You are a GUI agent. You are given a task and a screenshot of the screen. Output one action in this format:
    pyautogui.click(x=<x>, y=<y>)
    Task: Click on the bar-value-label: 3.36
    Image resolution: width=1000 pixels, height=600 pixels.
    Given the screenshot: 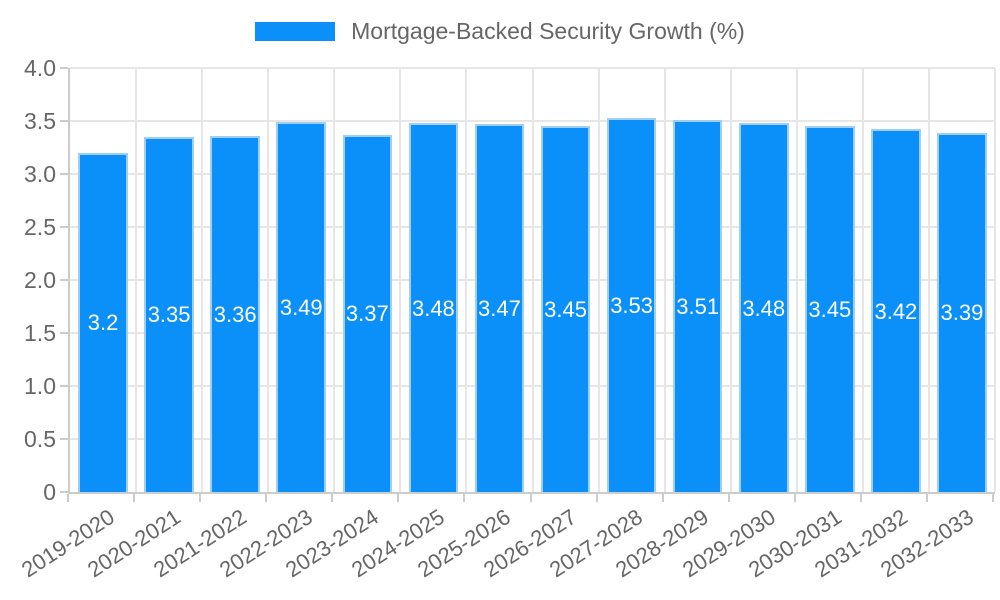 What is the action you would take?
    pyautogui.click(x=235, y=314)
    